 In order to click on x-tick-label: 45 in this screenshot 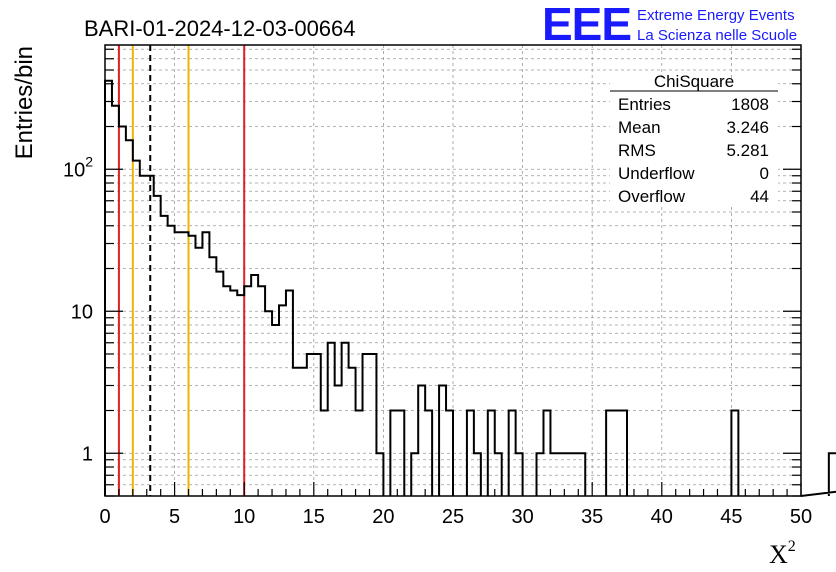, I will do `click(731, 517)`.